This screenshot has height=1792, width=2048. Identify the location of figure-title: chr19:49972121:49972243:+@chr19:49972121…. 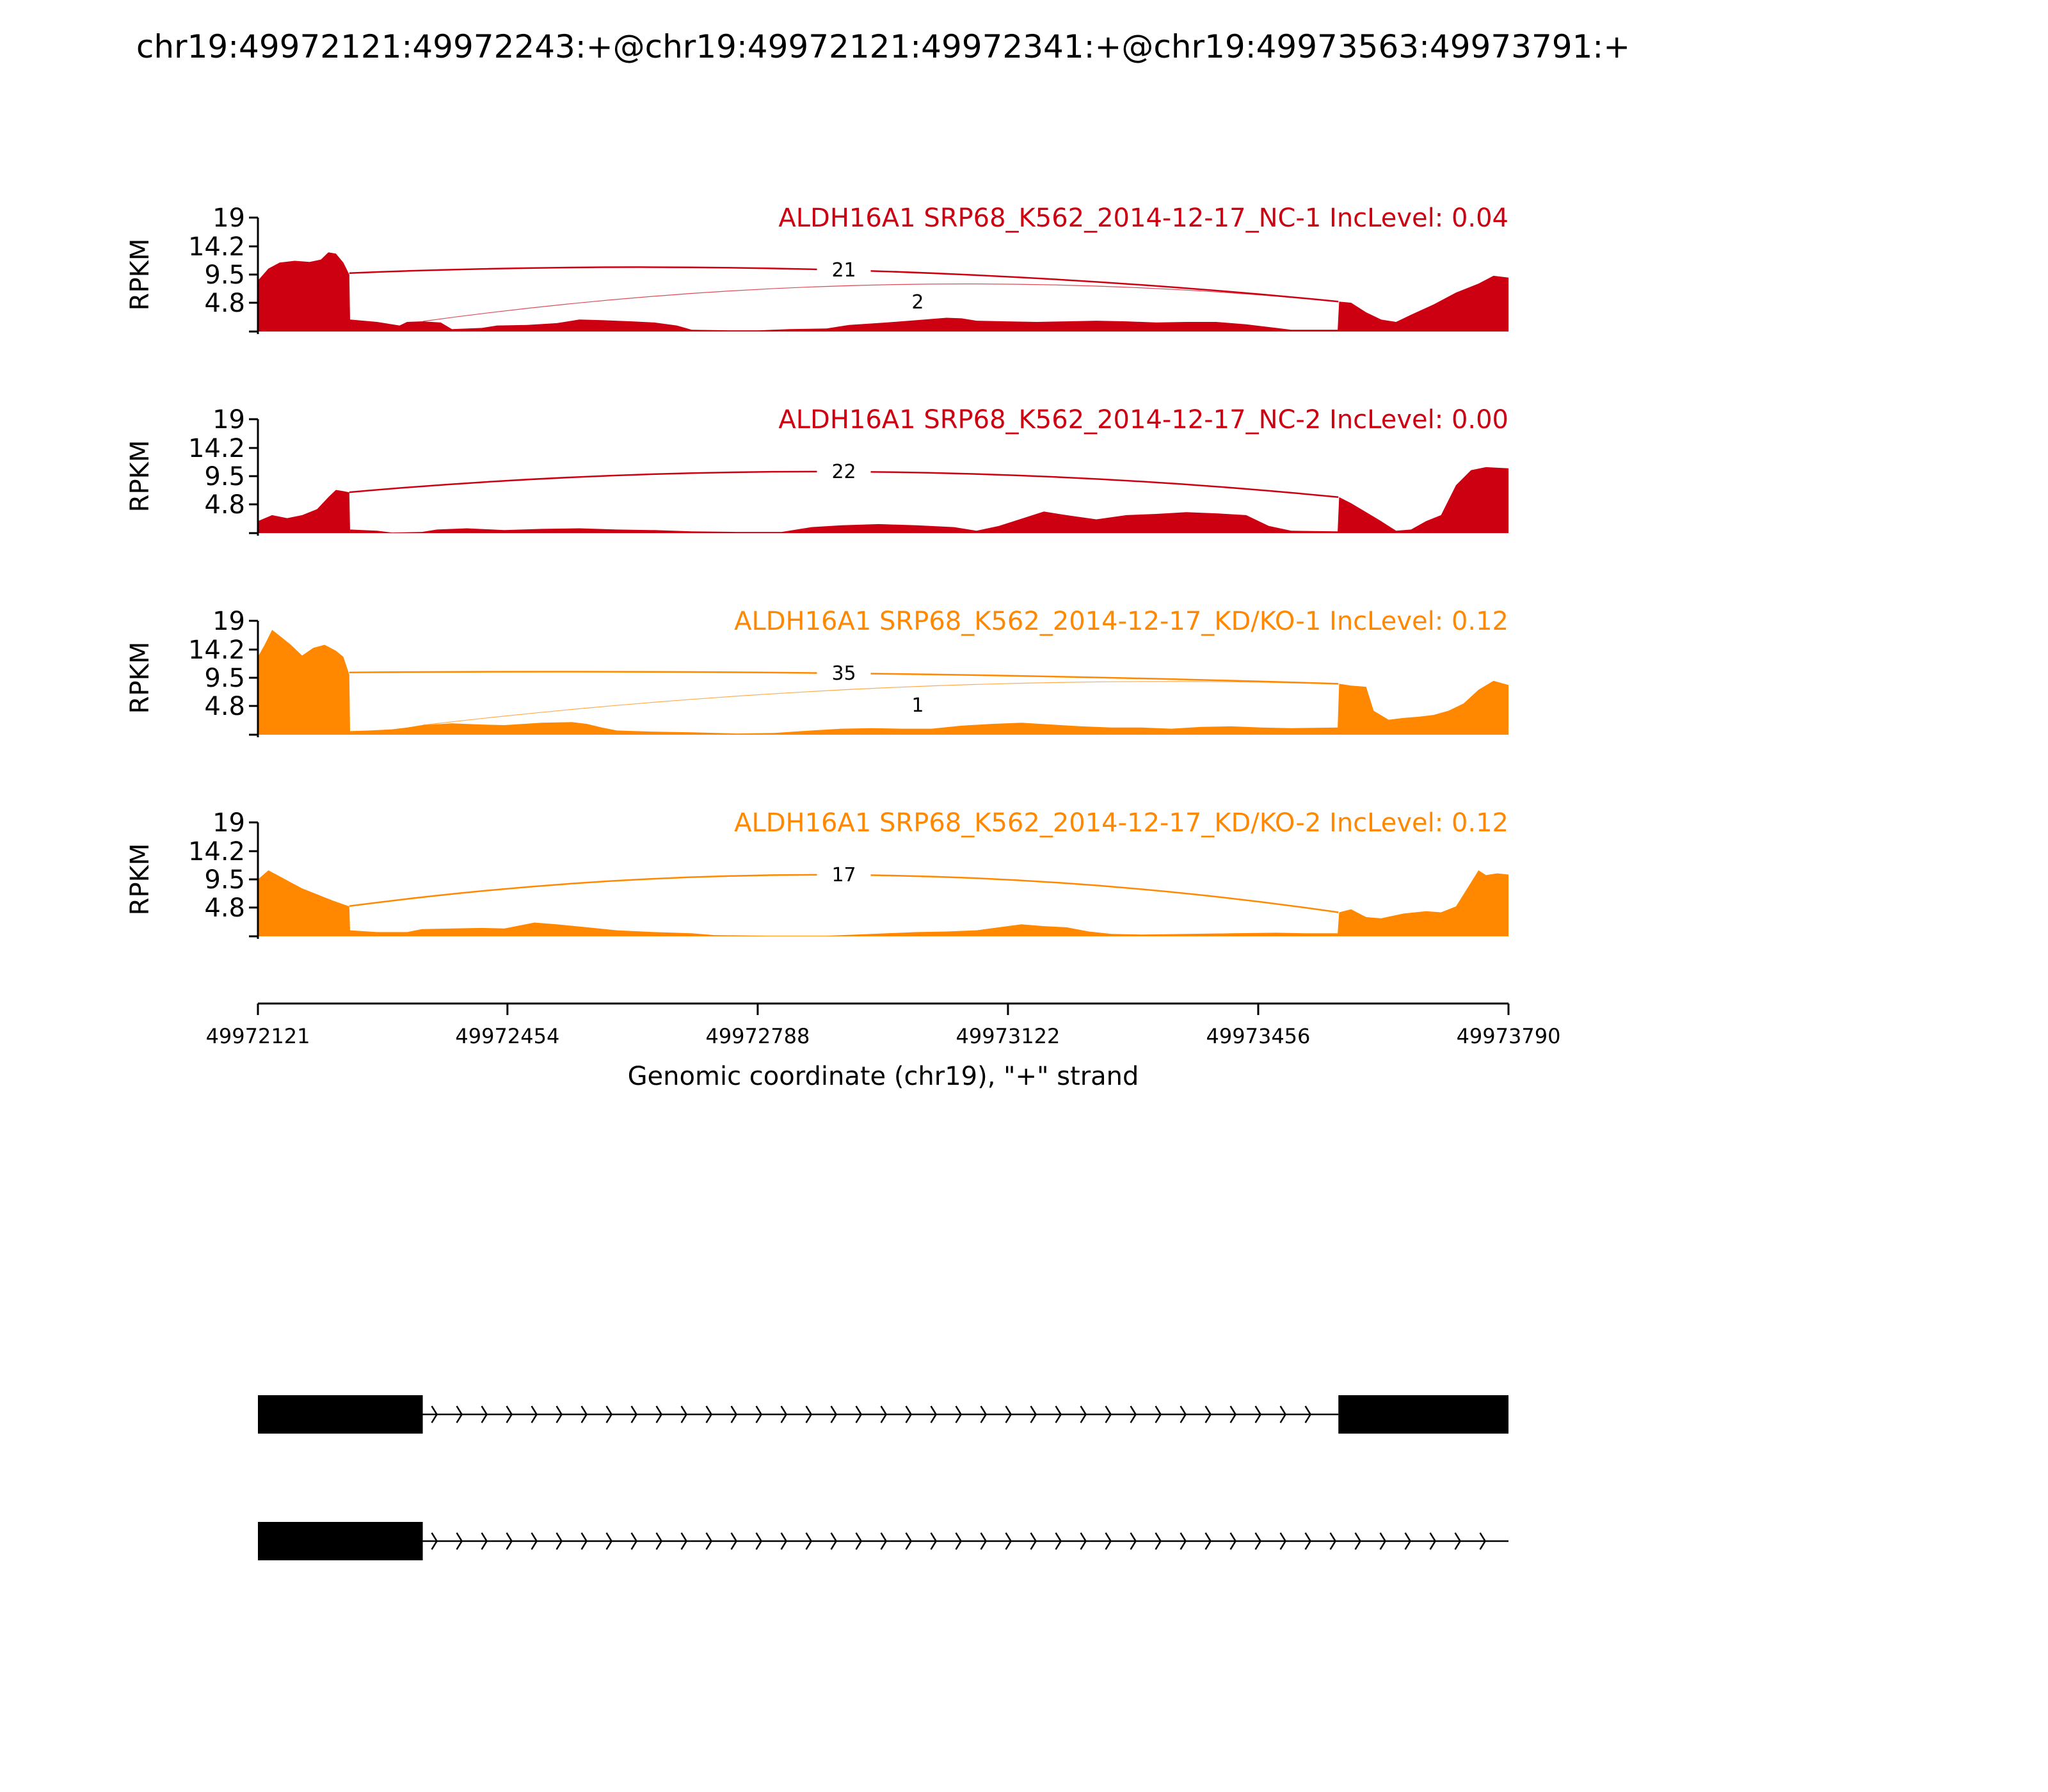
(883, 46).